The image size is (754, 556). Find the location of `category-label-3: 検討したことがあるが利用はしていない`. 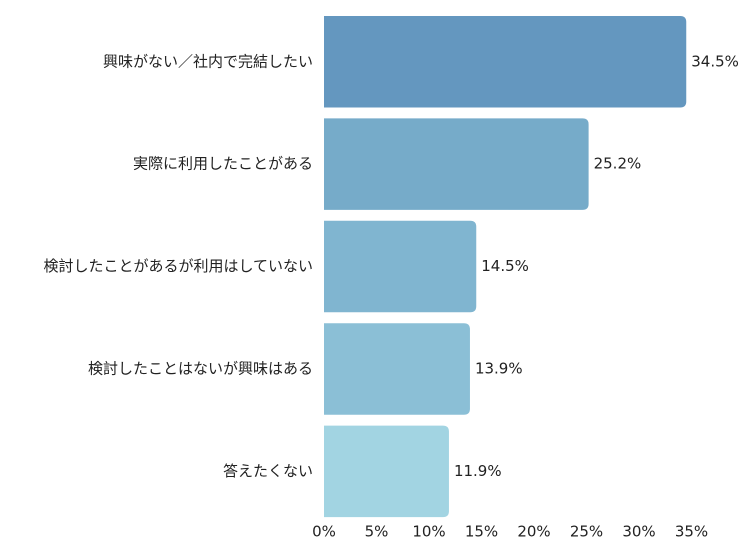

category-label-3: 検討したことがあるが利用はしていない is located at coordinates (178, 266).